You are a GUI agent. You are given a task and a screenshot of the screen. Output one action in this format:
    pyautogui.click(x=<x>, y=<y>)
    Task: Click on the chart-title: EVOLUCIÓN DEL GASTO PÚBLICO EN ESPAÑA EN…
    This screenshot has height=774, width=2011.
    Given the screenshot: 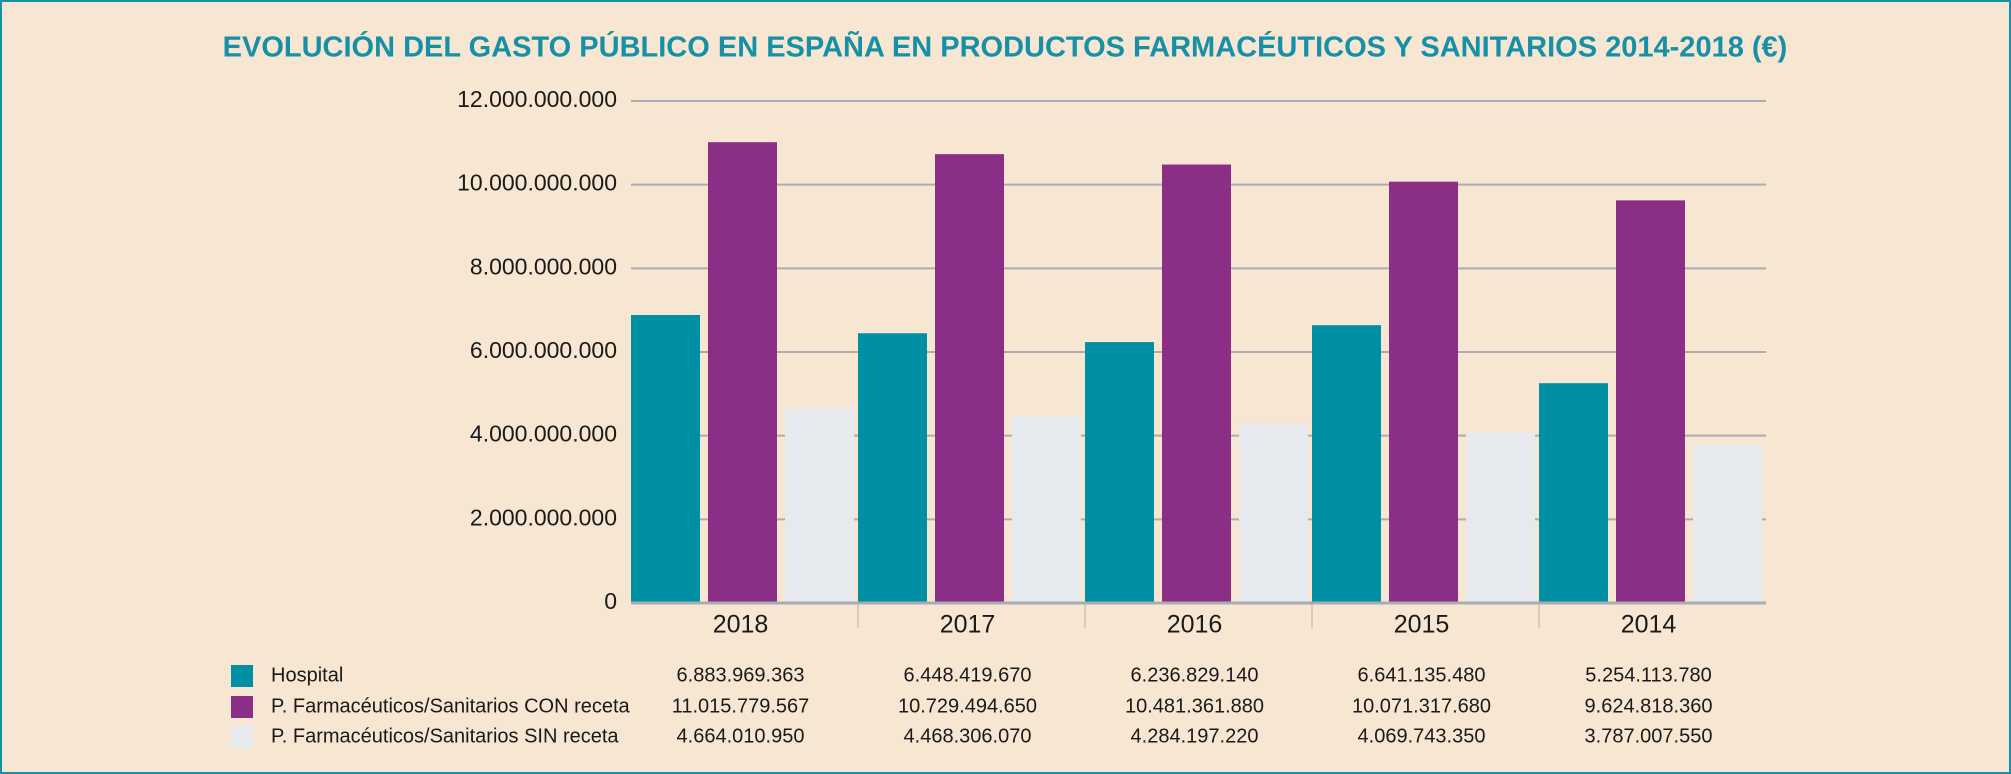 What is the action you would take?
    pyautogui.click(x=1005, y=47)
    